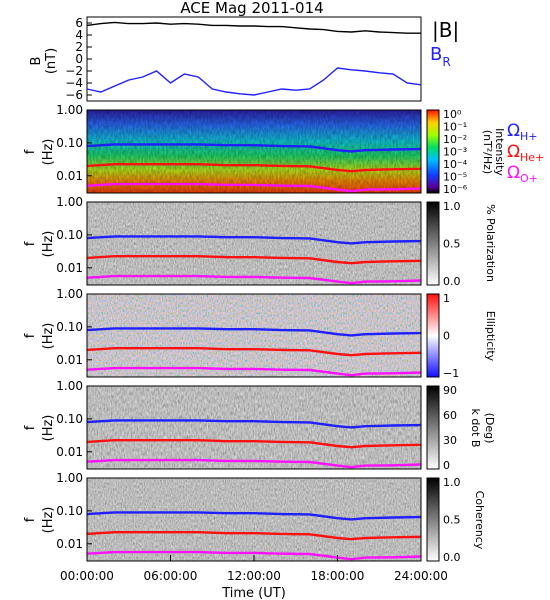 The height and width of the screenshot is (600, 550). What do you see at coordinates (529, 178) in the screenshot?
I see `legend-omega-o-sub: O+` at bounding box center [529, 178].